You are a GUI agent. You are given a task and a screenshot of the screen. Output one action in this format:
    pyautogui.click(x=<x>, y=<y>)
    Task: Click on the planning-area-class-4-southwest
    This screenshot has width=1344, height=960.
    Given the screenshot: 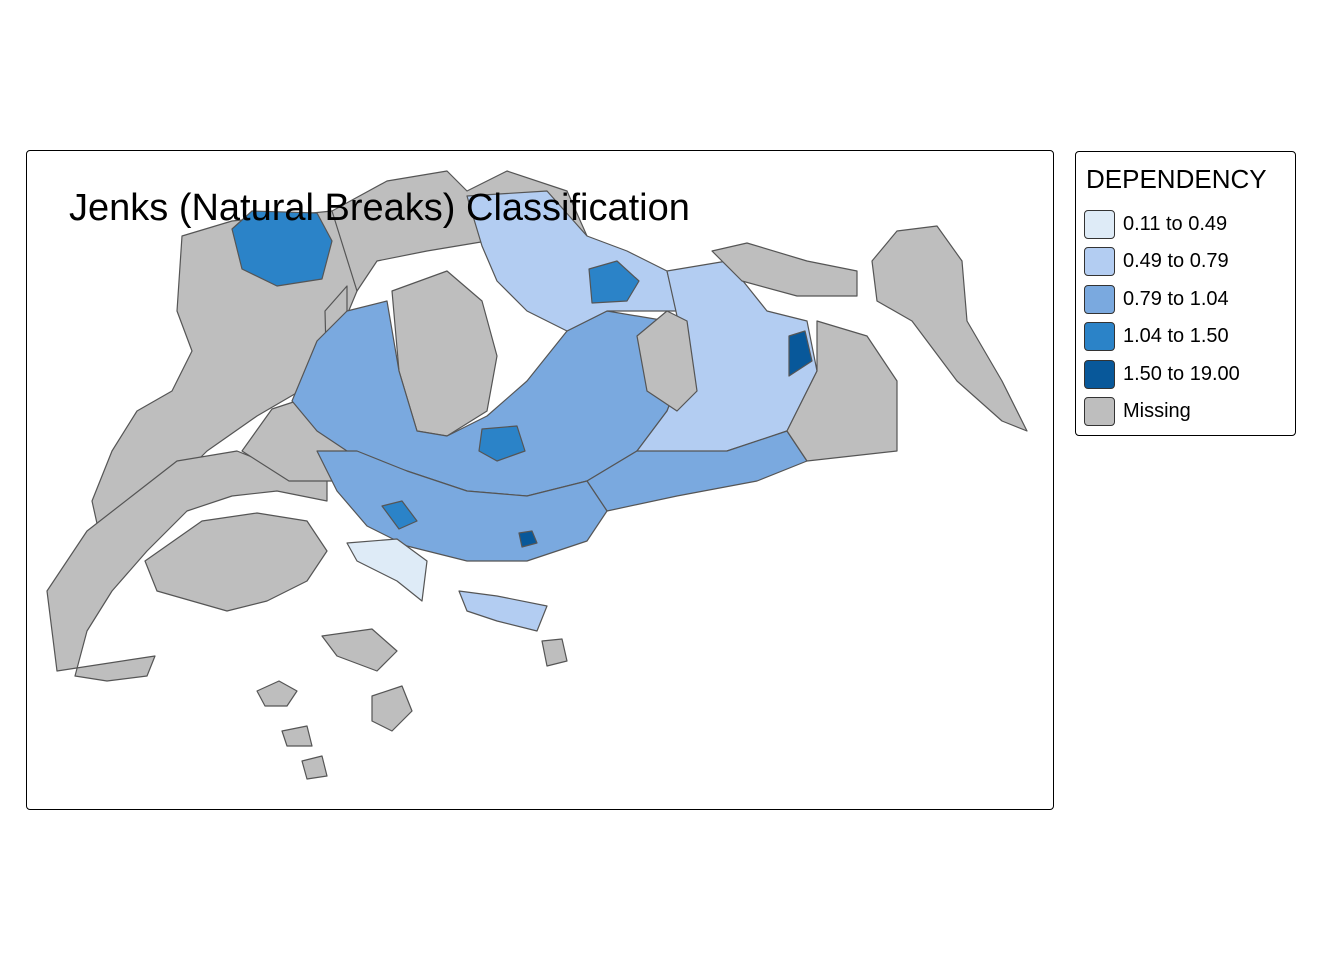 What is the action you would take?
    pyautogui.click(x=399, y=515)
    